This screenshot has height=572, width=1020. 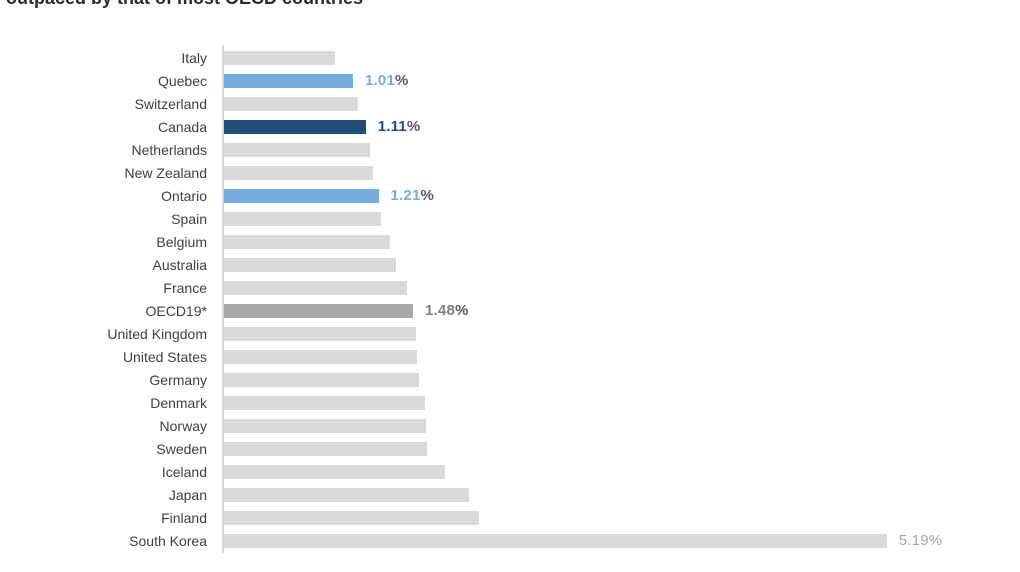 What do you see at coordinates (168, 540) in the screenshot?
I see `category-label: South Korea` at bounding box center [168, 540].